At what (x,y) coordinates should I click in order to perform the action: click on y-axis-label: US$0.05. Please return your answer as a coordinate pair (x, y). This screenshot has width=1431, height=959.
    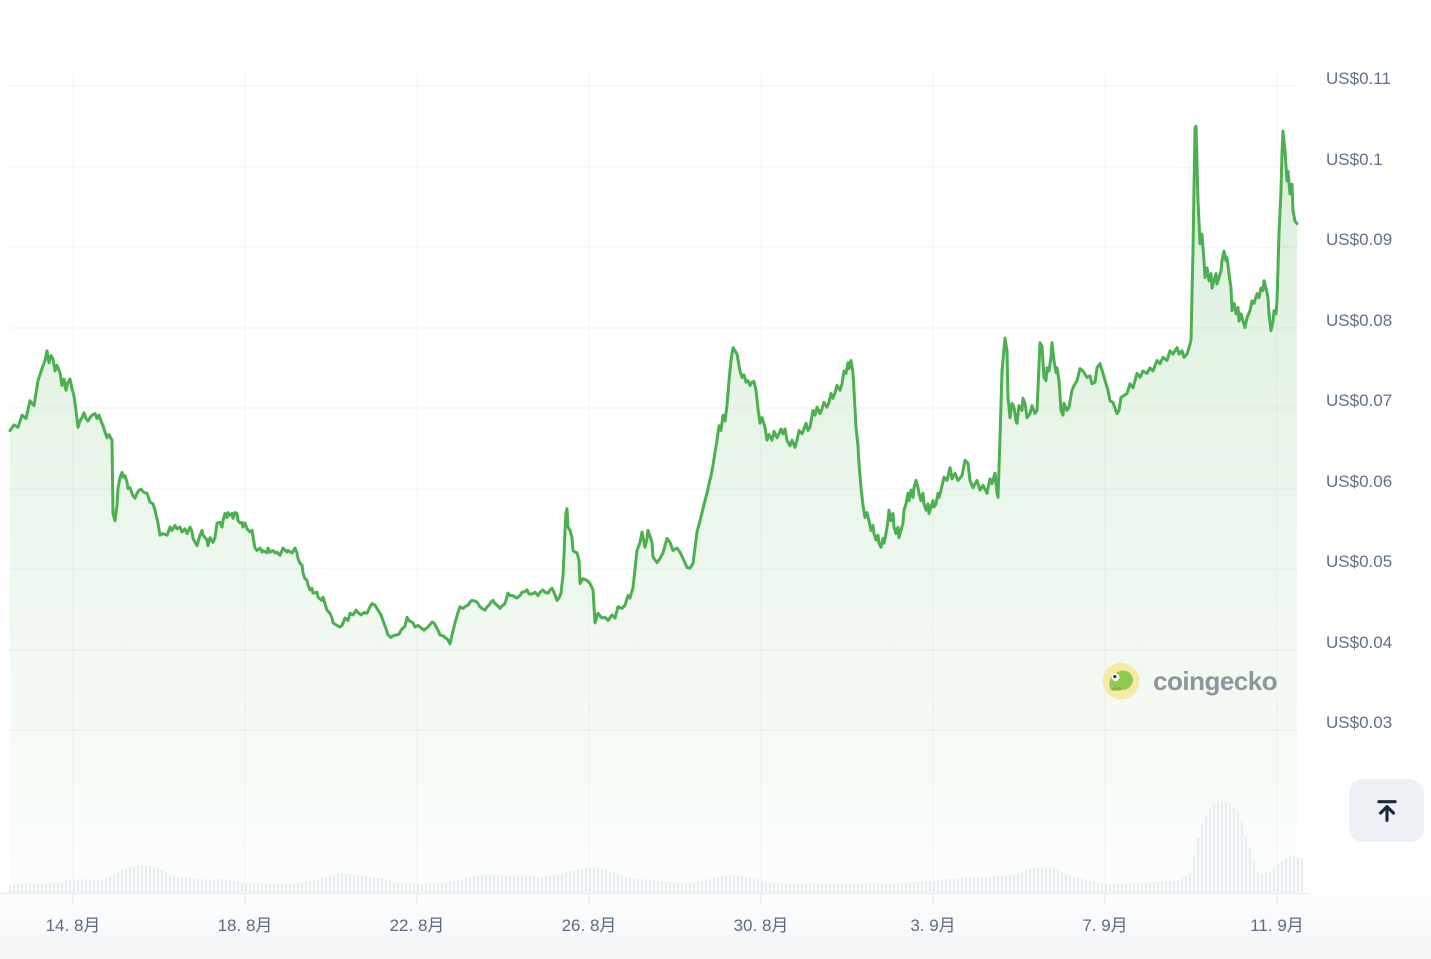
    Looking at the image, I should click on (1359, 561).